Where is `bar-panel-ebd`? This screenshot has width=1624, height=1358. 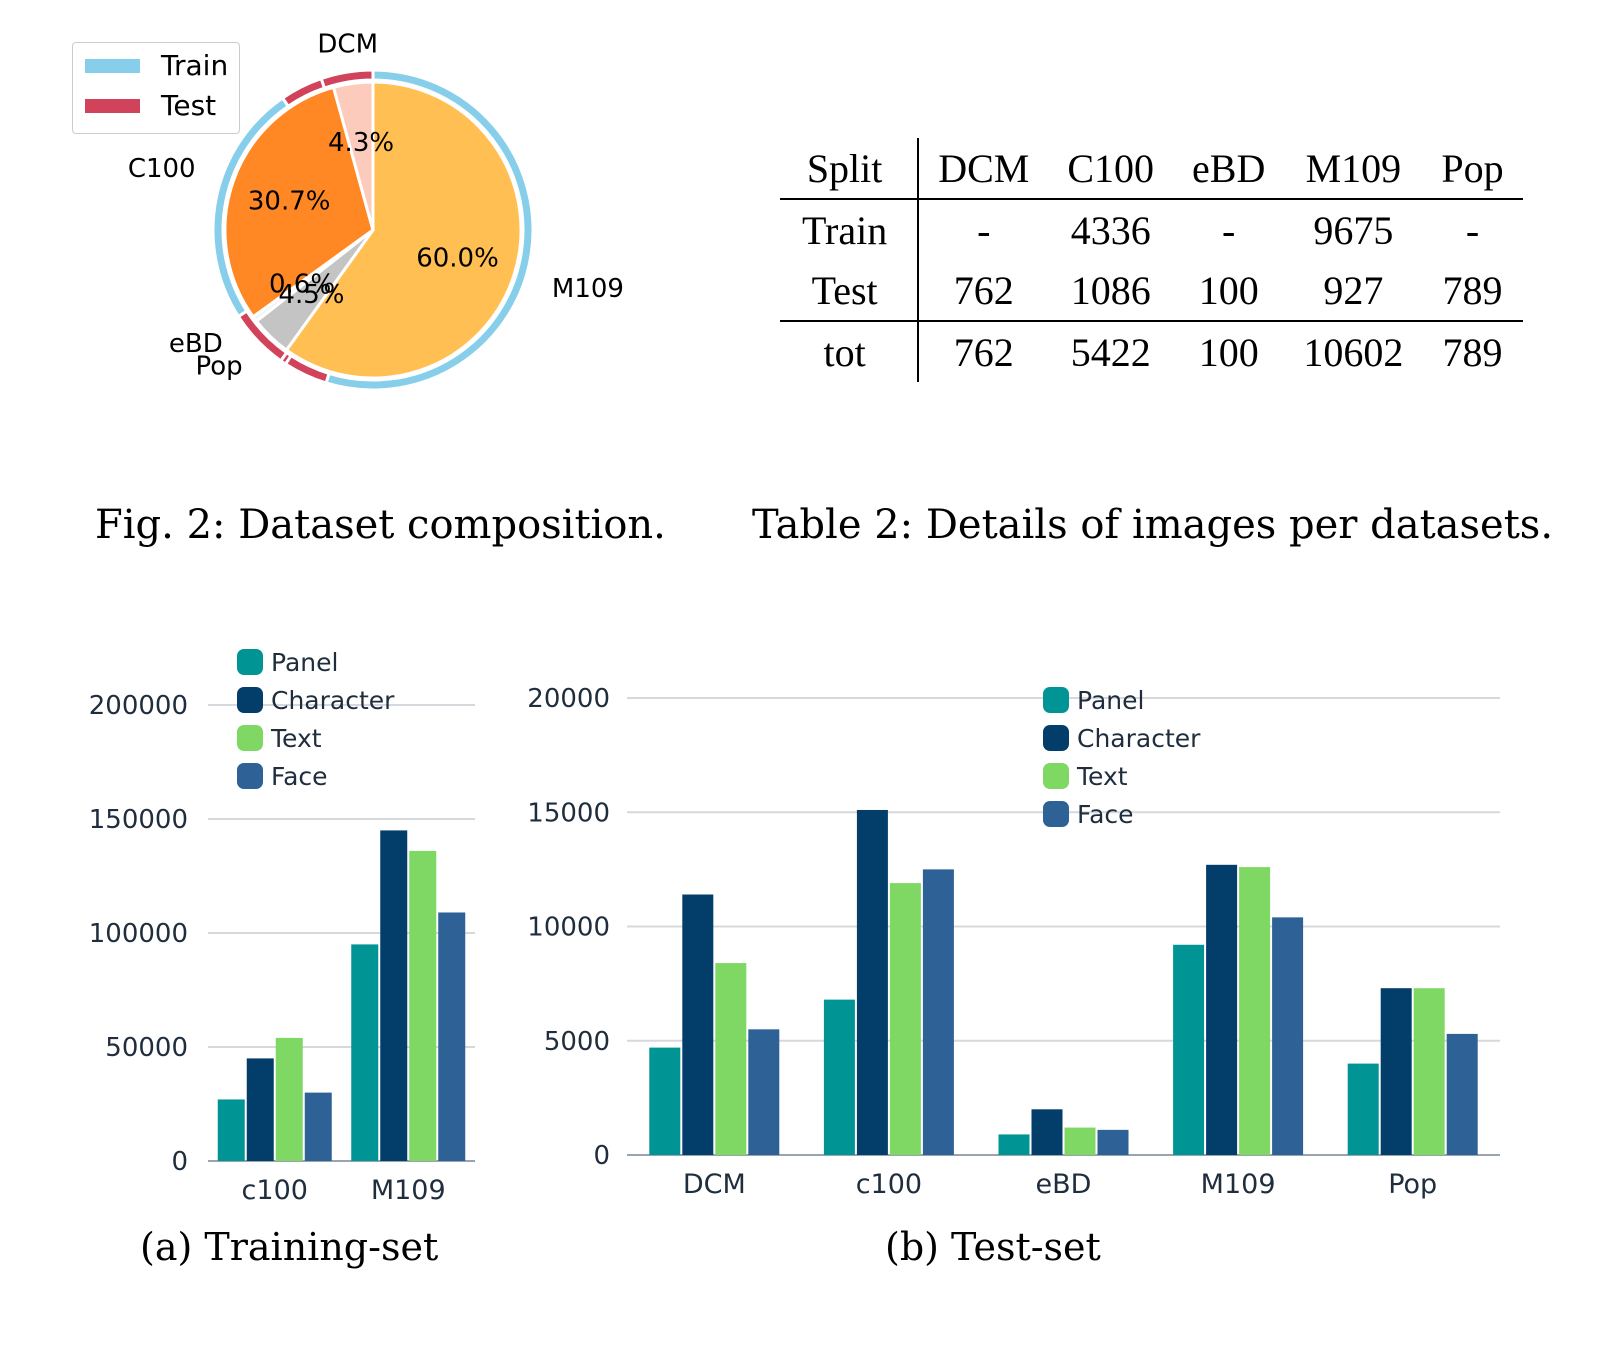 bar-panel-ebd is located at coordinates (1014, 1144).